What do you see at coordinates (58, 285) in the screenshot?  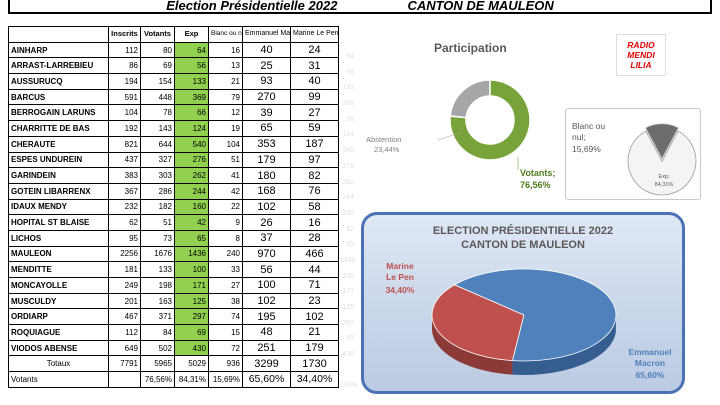 I see `commune-name: MONCAYOLLE` at bounding box center [58, 285].